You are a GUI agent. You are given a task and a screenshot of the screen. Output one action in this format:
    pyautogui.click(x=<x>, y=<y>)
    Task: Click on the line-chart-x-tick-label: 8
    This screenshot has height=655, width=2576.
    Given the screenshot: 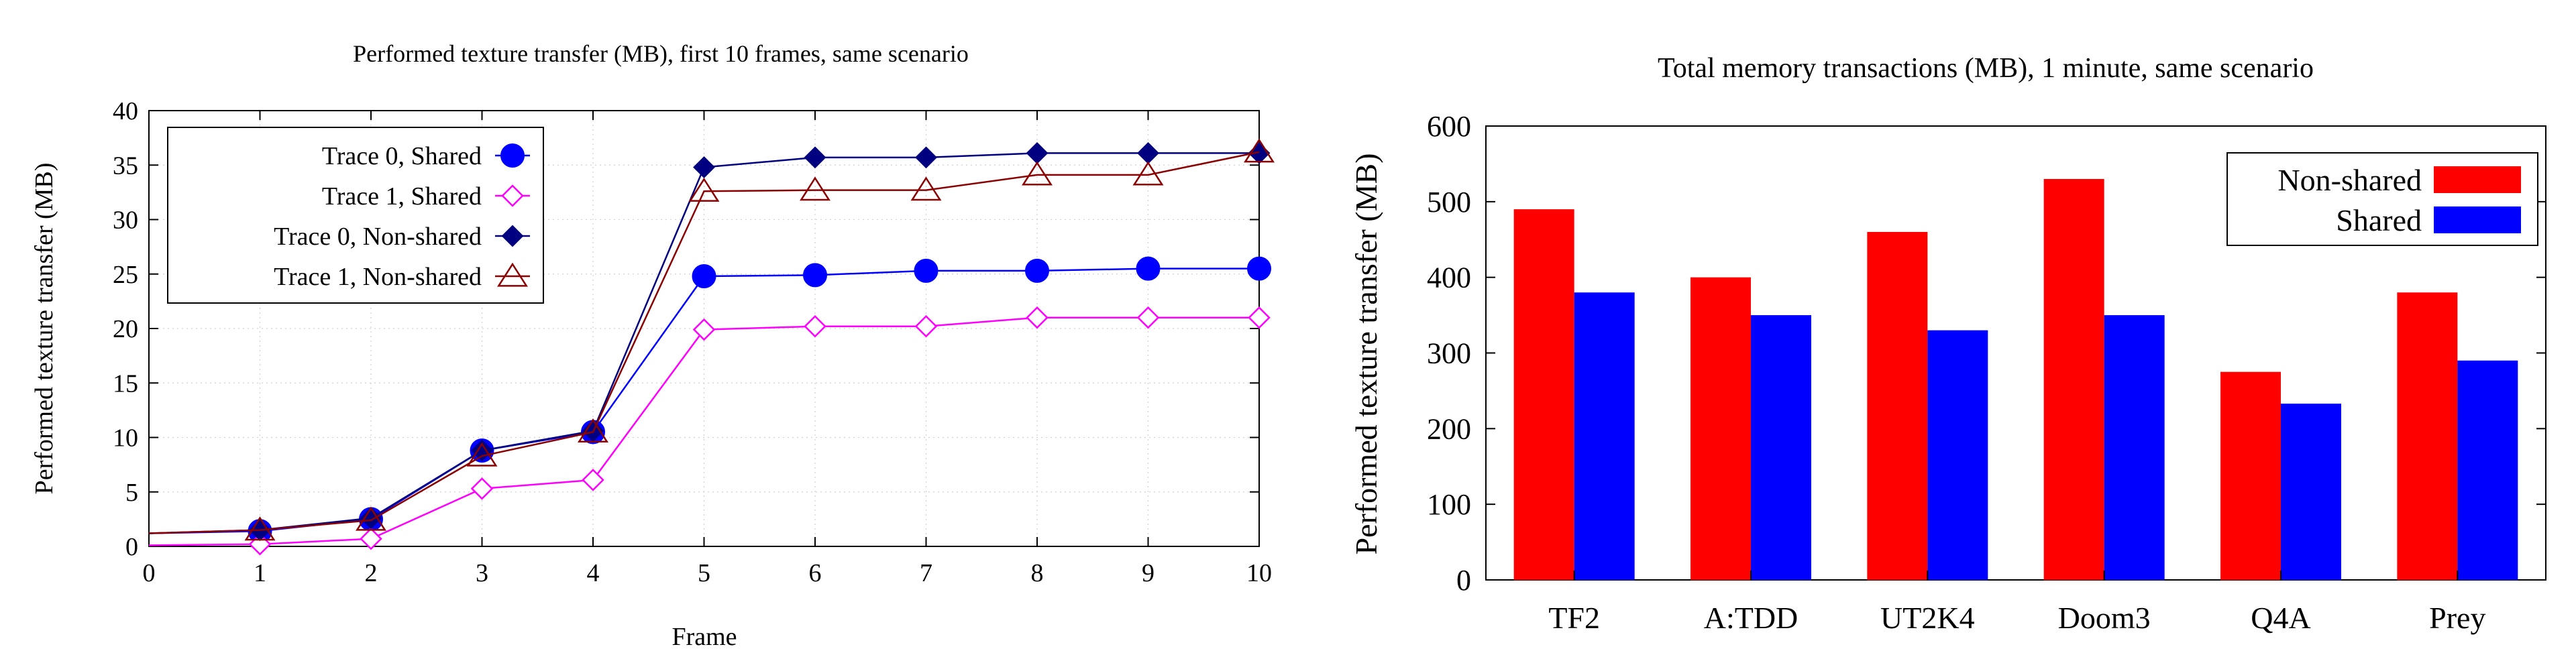 What is the action you would take?
    pyautogui.click(x=1037, y=573)
    